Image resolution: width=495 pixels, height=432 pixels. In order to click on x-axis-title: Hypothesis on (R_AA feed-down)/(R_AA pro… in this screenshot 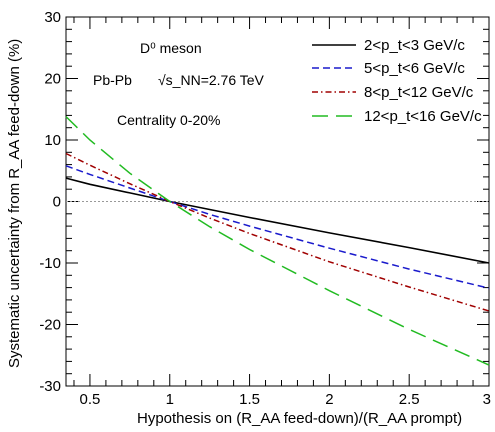, I will do `click(299, 418)`.